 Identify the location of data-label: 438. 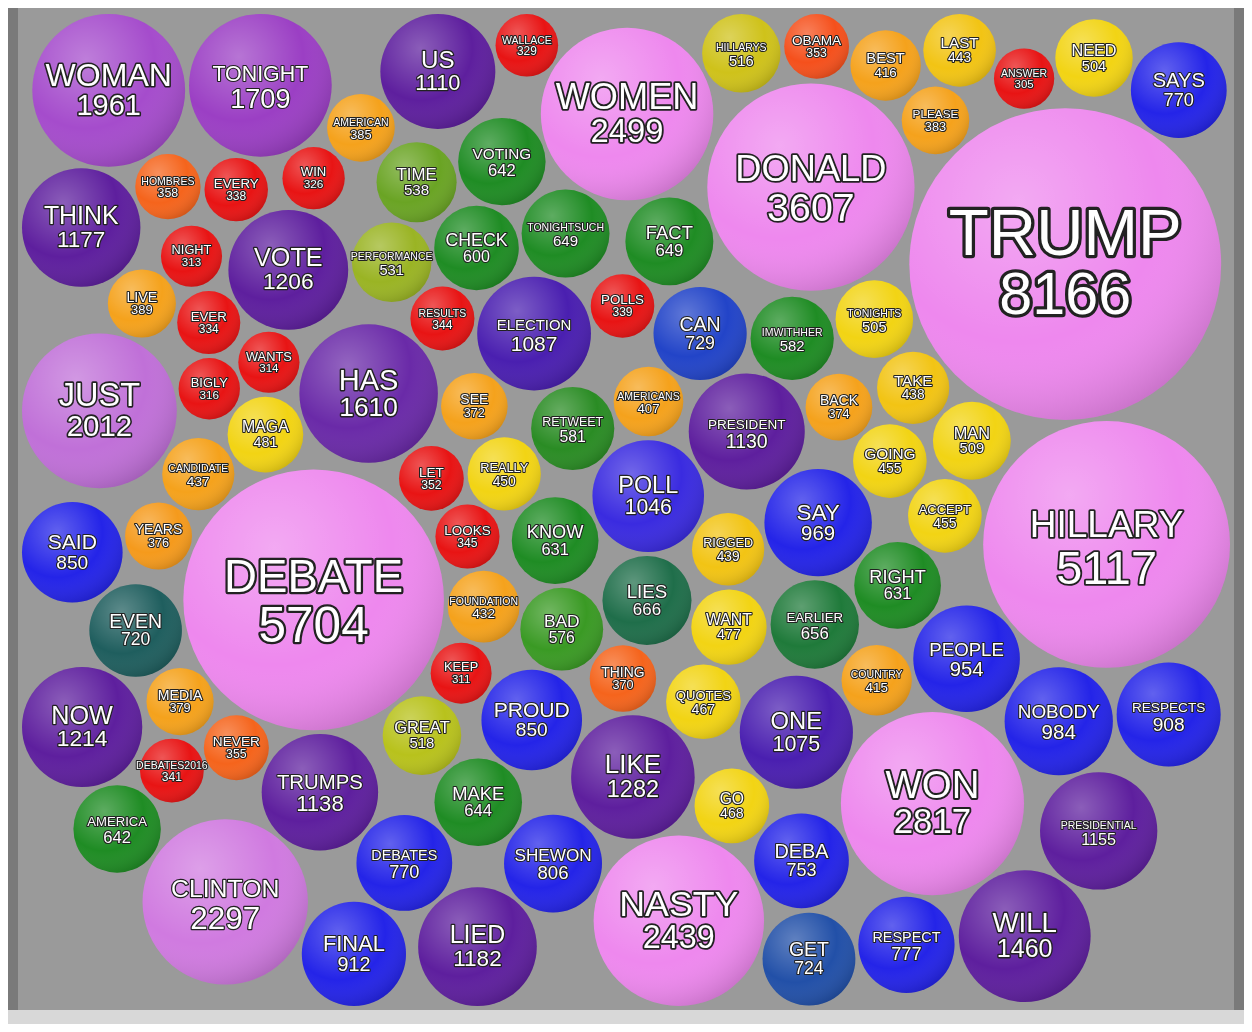
(913, 395).